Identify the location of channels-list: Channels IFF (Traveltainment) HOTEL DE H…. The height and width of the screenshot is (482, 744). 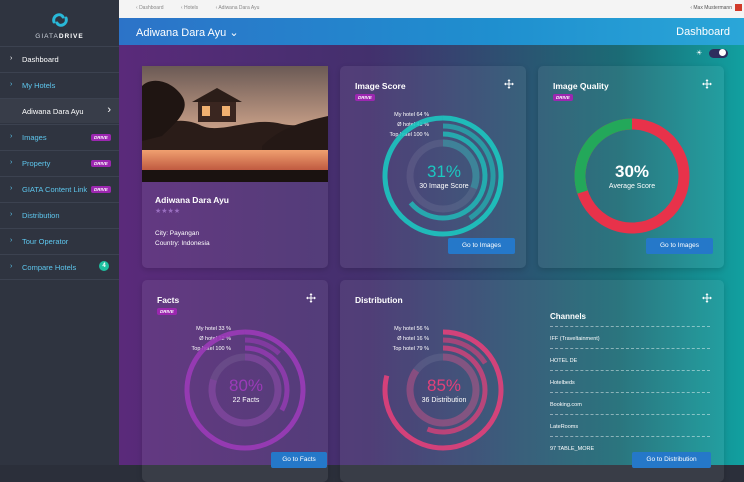
(626, 366).